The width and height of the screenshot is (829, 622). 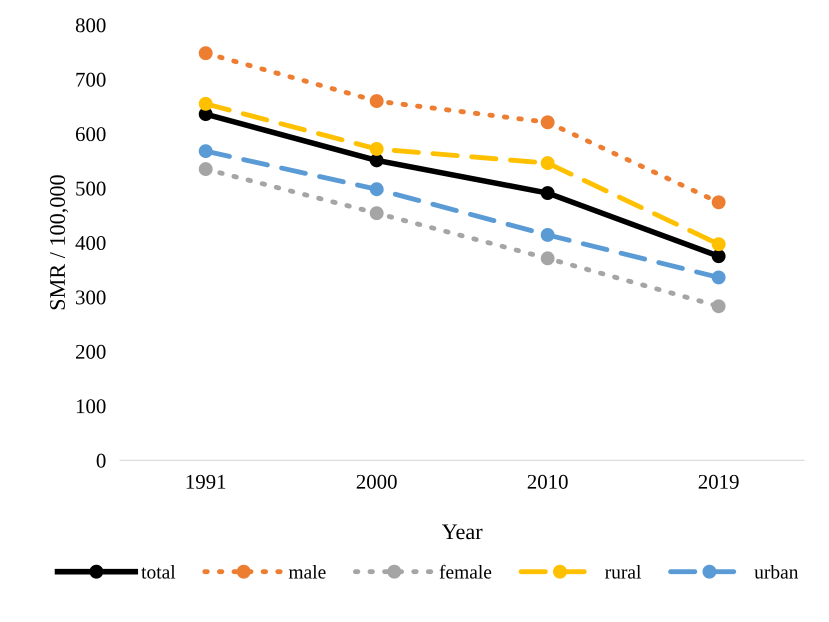 What do you see at coordinates (101, 461) in the screenshot?
I see `y-tick-label: 0` at bounding box center [101, 461].